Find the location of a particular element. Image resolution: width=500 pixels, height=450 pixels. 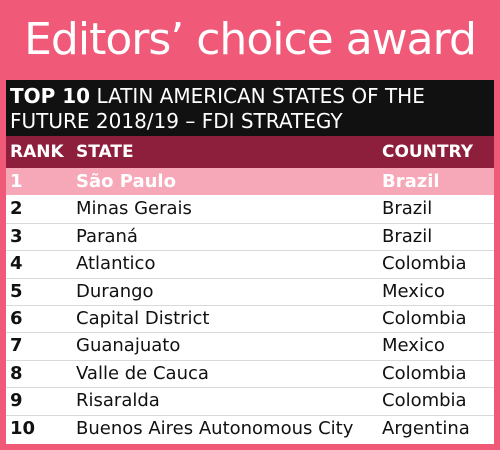

headline-line-2: FUTURE 2018/19 – FDI STRATEGY is located at coordinates (176, 121).